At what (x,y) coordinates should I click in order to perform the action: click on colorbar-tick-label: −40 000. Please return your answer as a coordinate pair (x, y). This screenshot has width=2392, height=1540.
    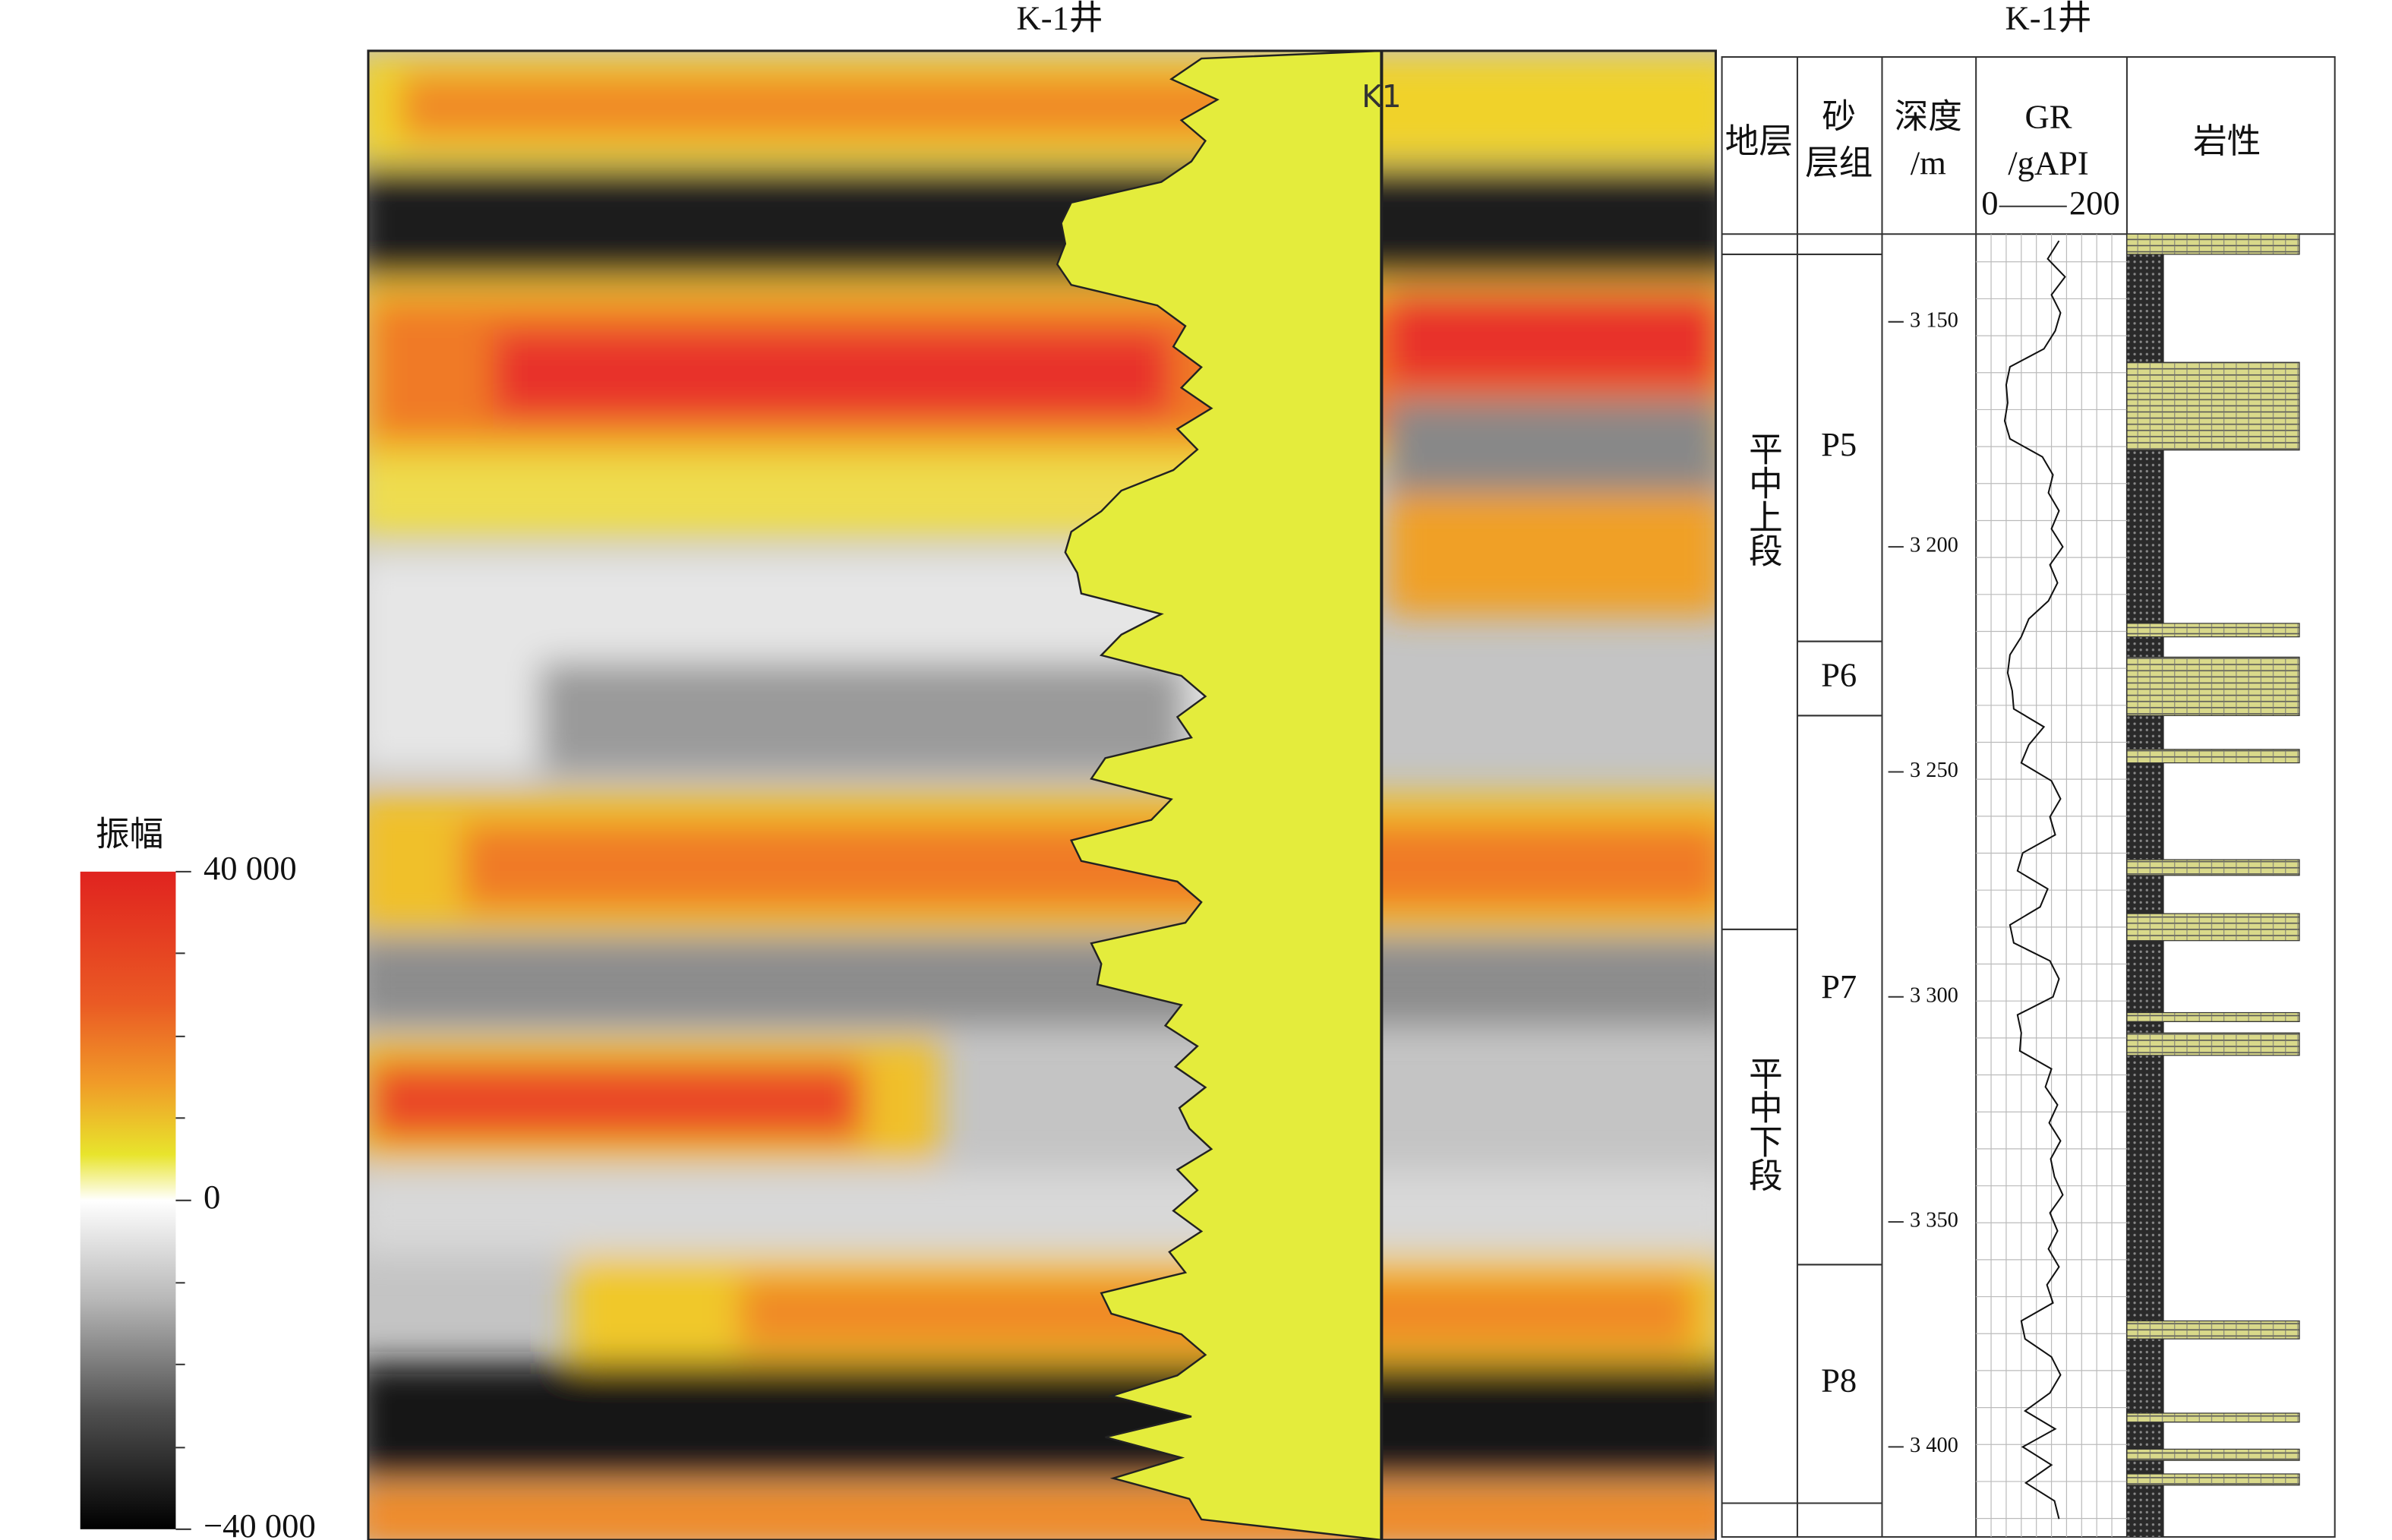
    Looking at the image, I should click on (260, 1523).